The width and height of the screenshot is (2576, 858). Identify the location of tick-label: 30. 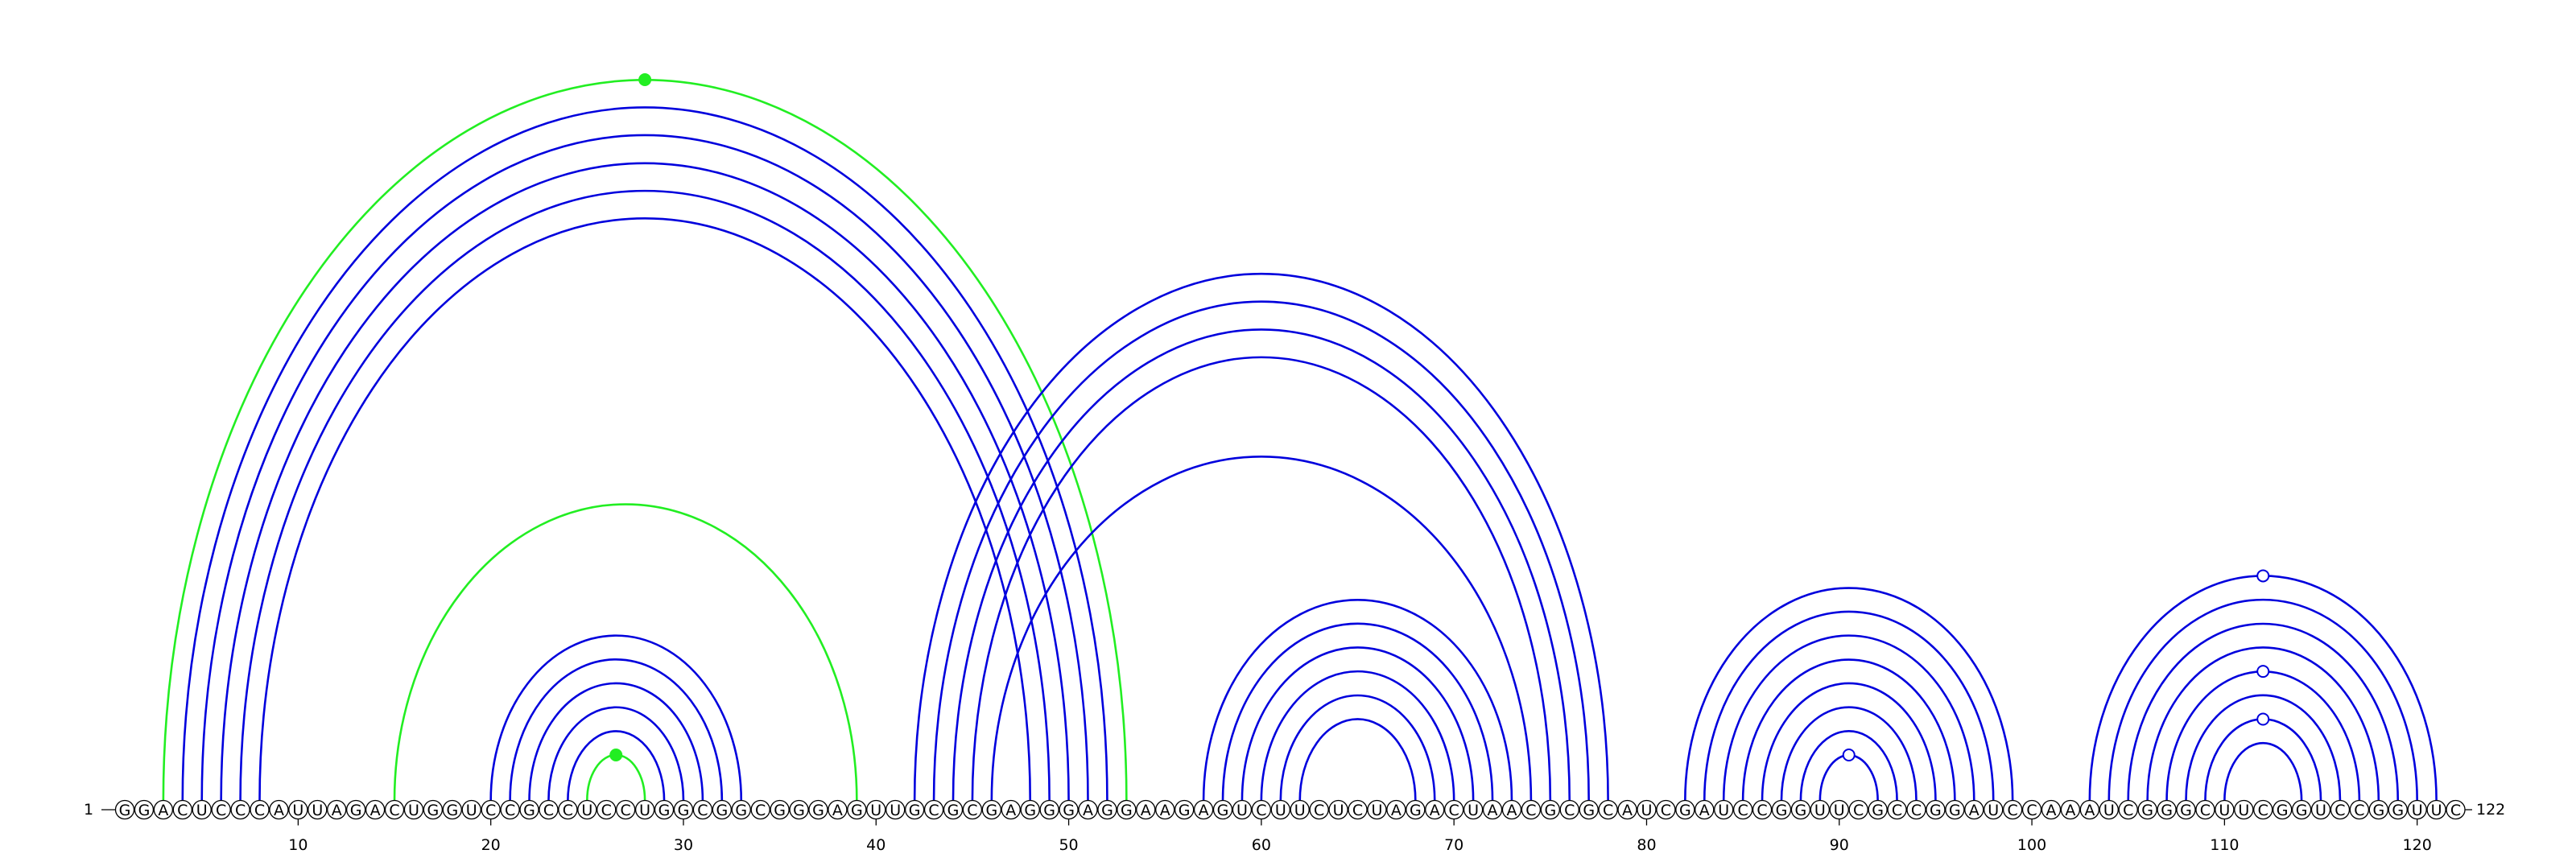
(683, 845).